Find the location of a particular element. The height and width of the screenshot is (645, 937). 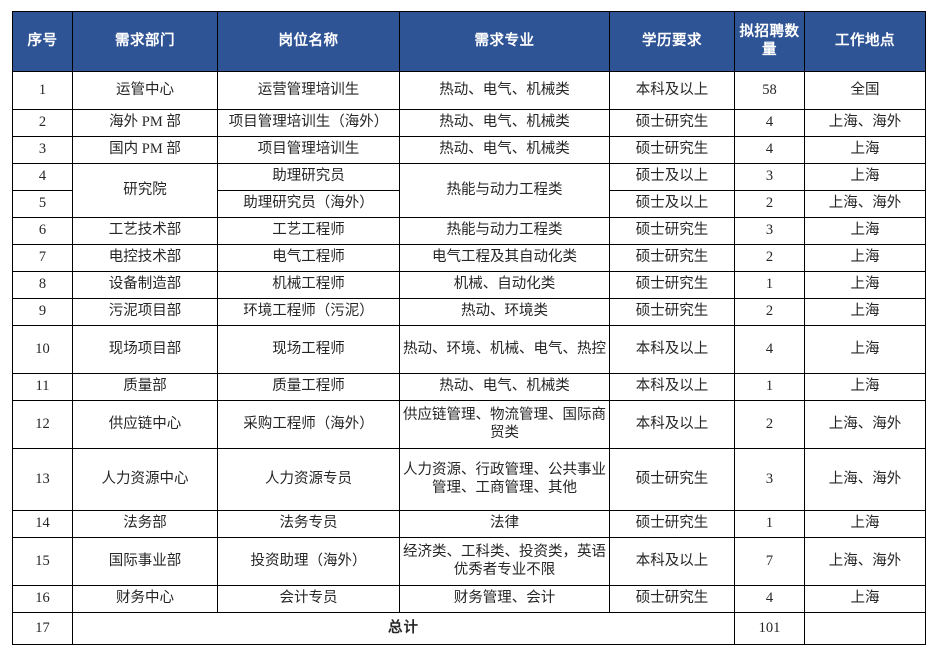

cell-dept: 设备制造部 is located at coordinates (145, 285).